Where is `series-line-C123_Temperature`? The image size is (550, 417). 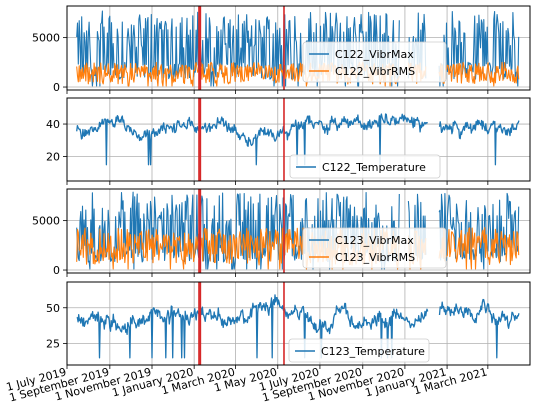 series-line-C123_Temperature is located at coordinates (298, 326).